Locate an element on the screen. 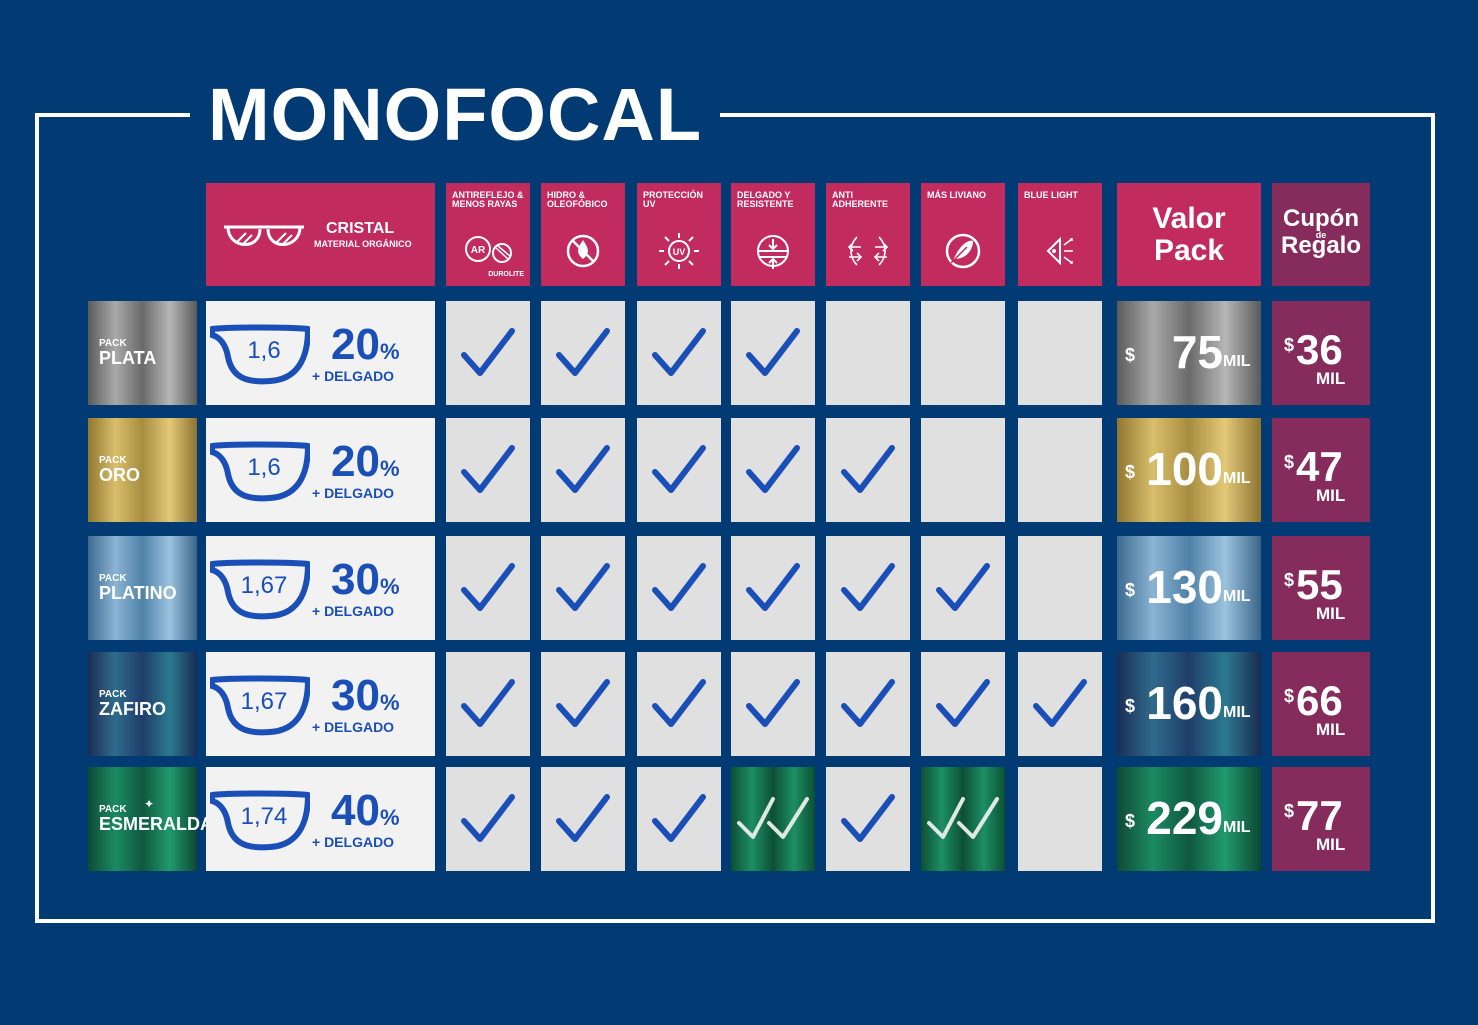  cupon-cell: $77 MIL is located at coordinates (1321, 819).